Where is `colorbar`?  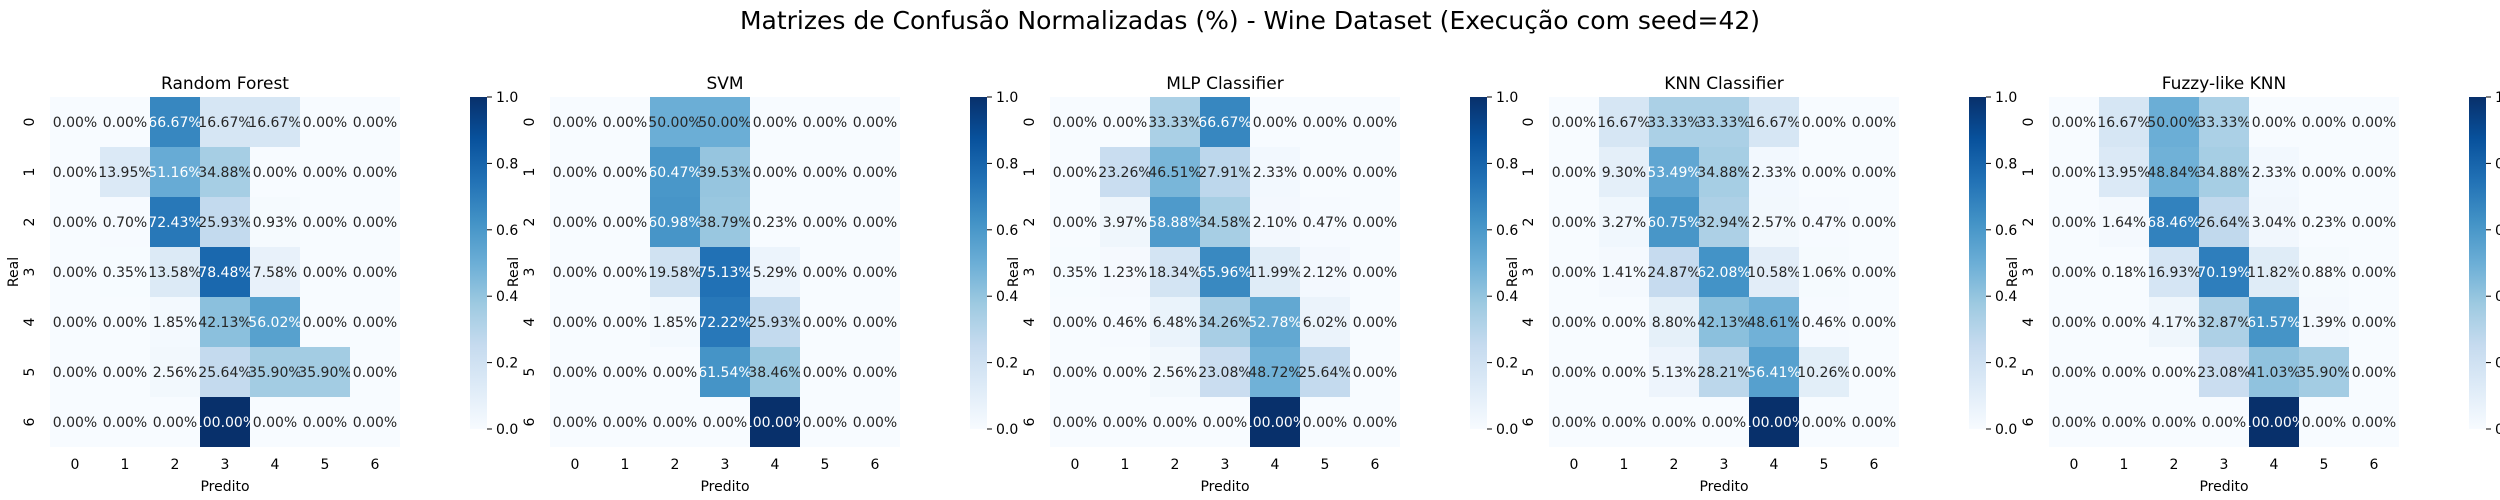 colorbar is located at coordinates (2477, 263).